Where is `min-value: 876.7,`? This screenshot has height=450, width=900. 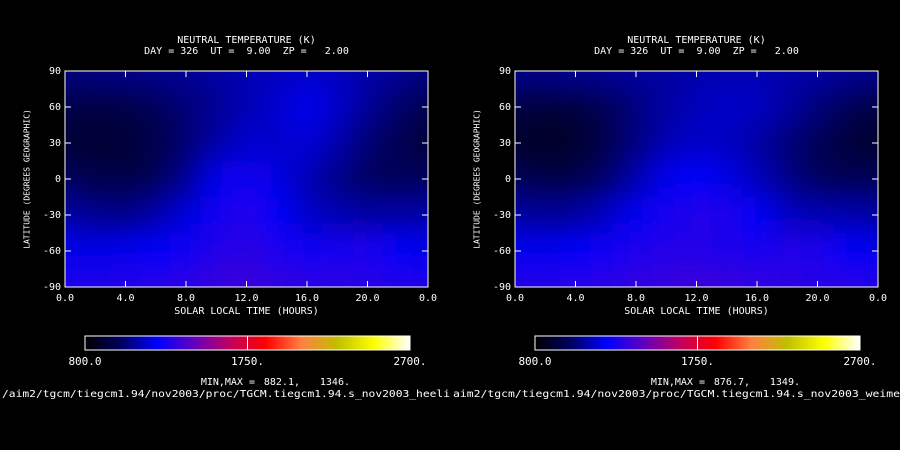
min-value: 876.7, is located at coordinates (732, 382).